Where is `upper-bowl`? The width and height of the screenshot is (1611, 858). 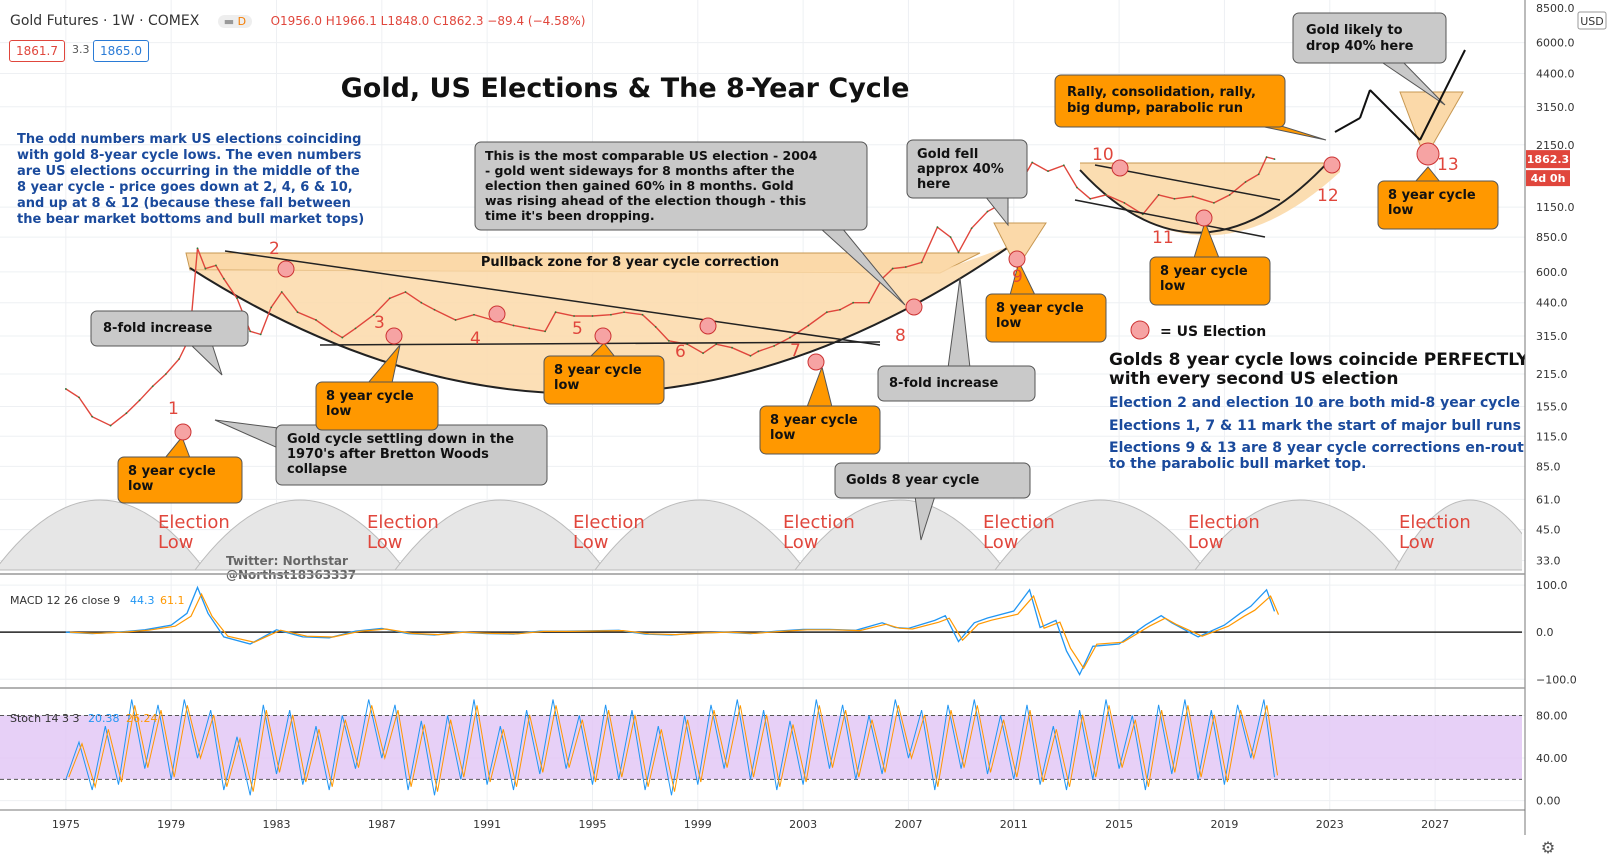 upper-bowl is located at coordinates (1210, 199).